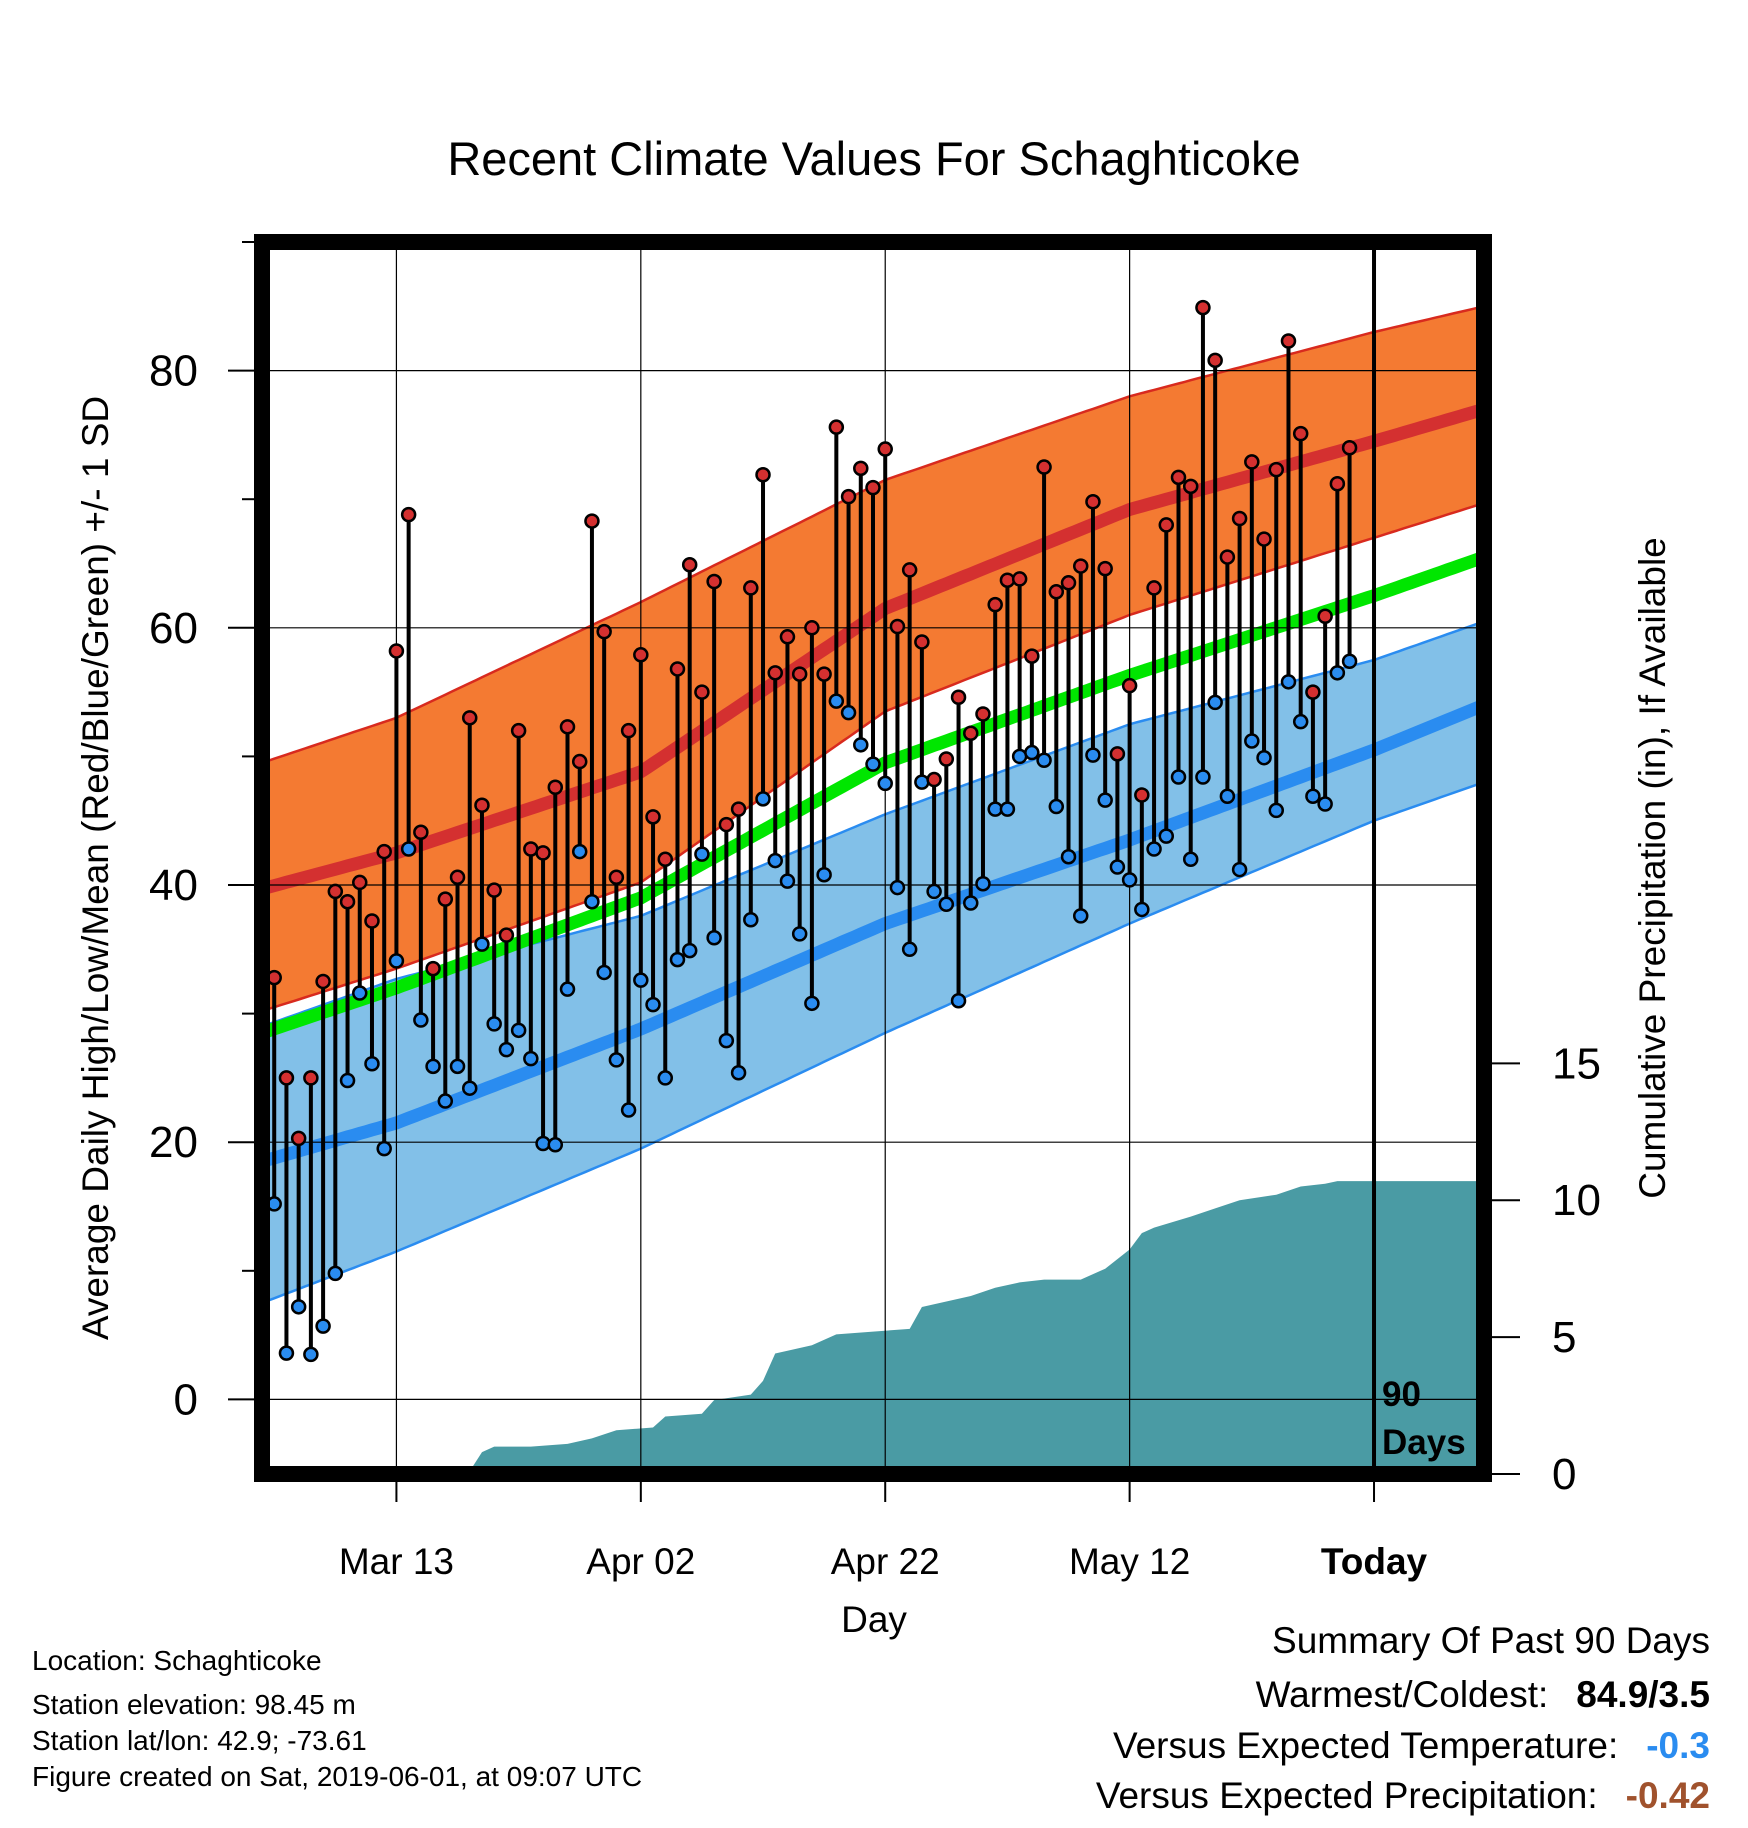  What do you see at coordinates (1564, 1337) in the screenshot?
I see `y2-tick-label: 5` at bounding box center [1564, 1337].